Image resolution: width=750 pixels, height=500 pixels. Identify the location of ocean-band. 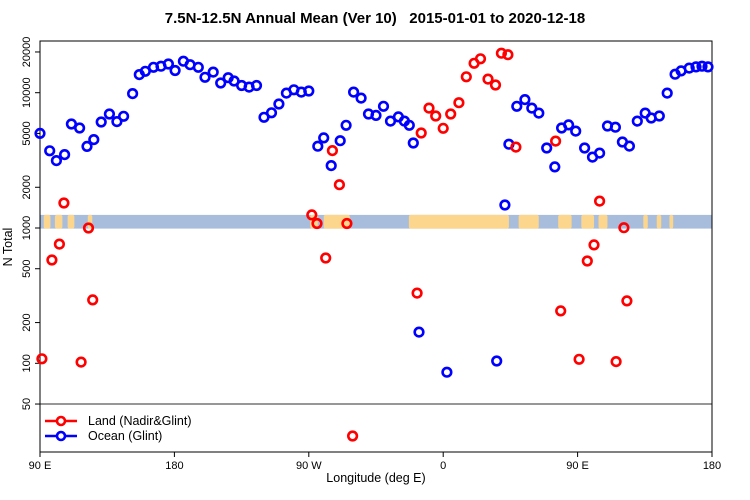
(376, 221).